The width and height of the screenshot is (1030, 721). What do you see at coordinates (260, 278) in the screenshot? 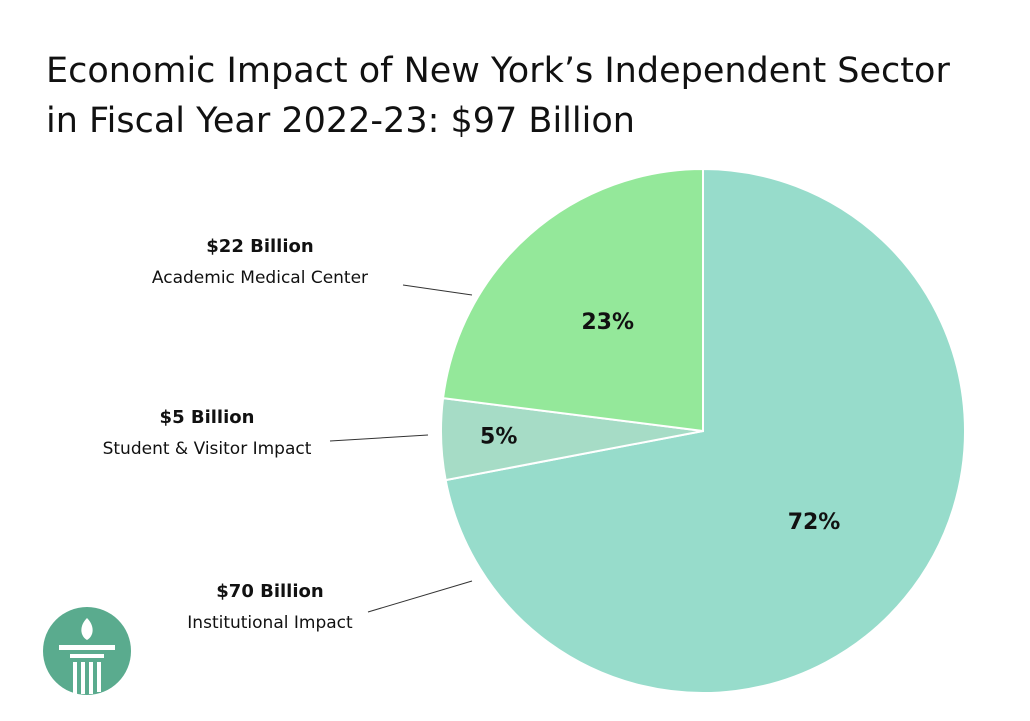
I see `category-label: Academic Medical Center` at bounding box center [260, 278].